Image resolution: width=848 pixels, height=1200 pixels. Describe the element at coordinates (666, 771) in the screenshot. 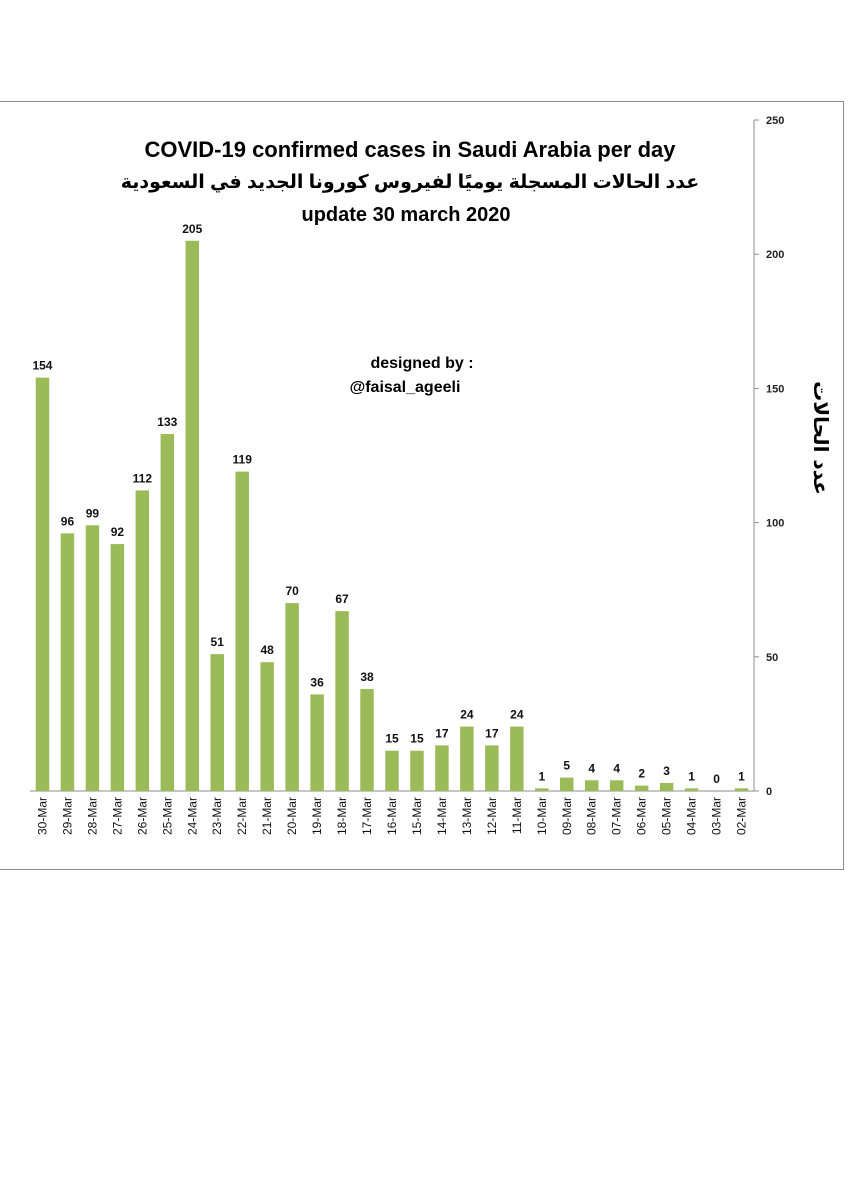

I see `data-label: 3` at that location.